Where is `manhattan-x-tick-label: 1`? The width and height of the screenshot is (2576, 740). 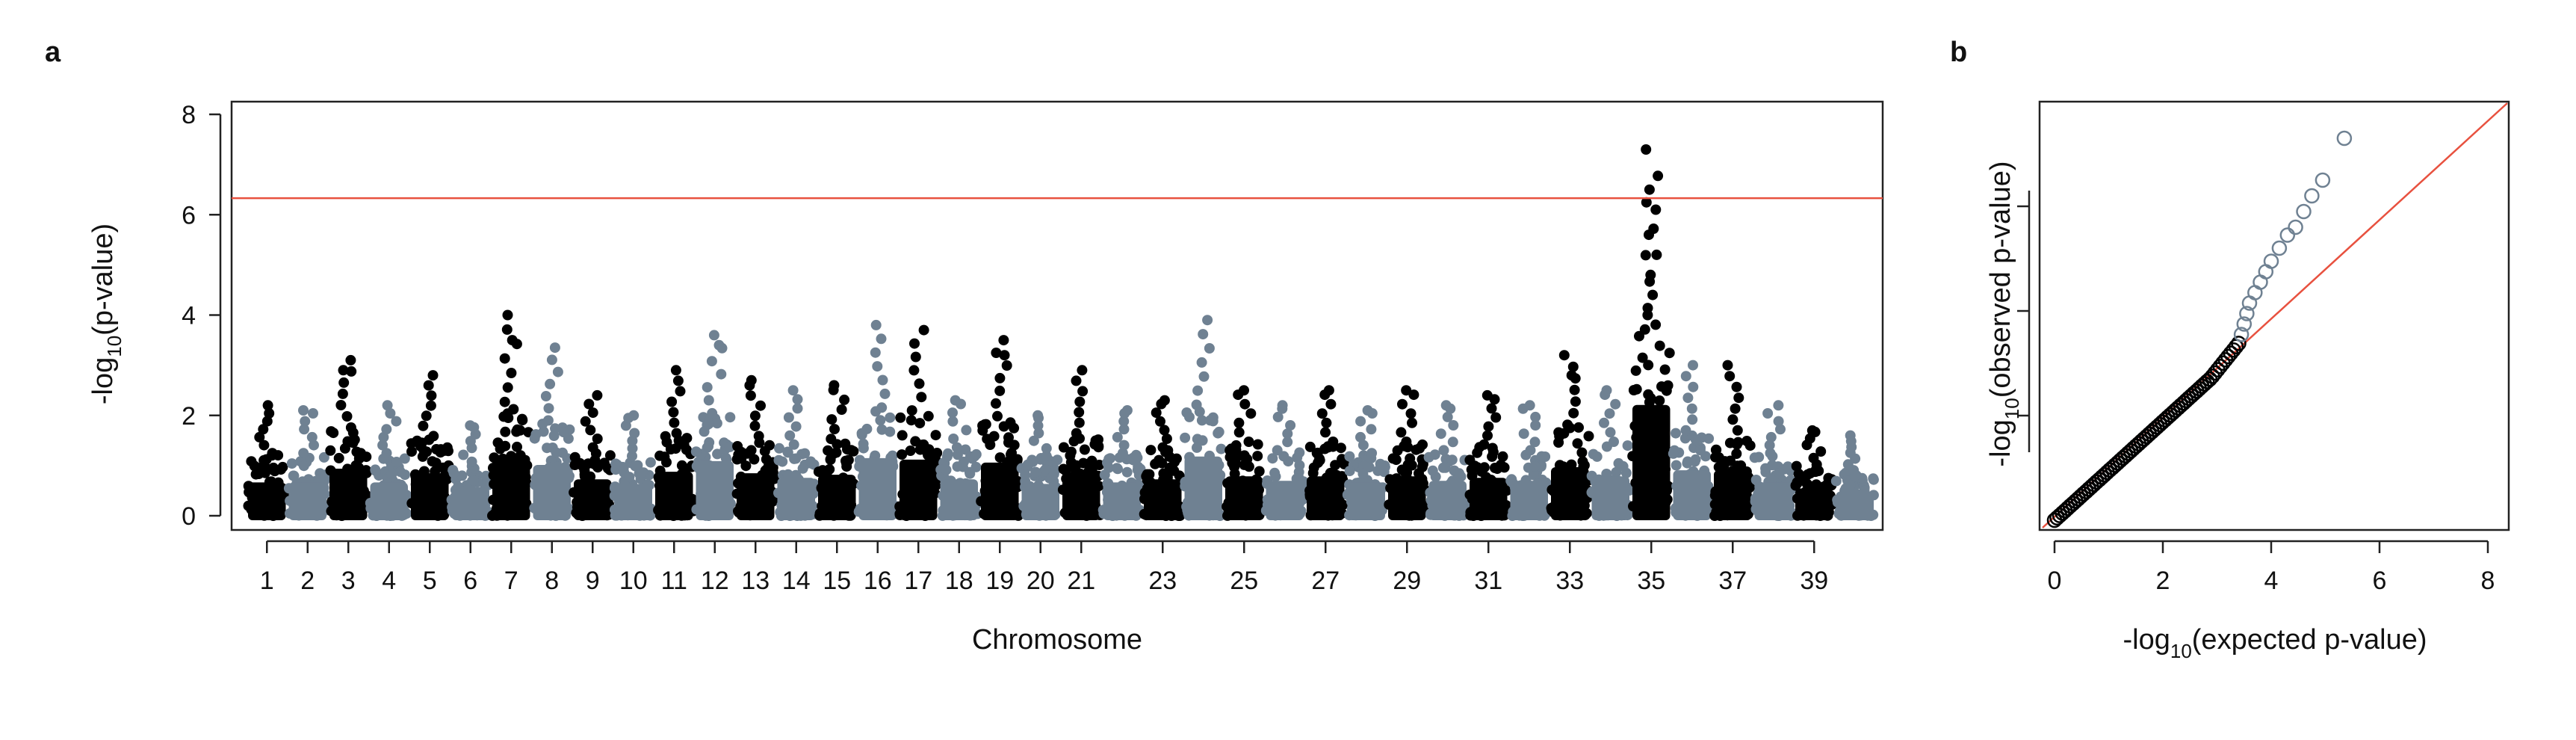 manhattan-x-tick-label: 1 is located at coordinates (267, 581).